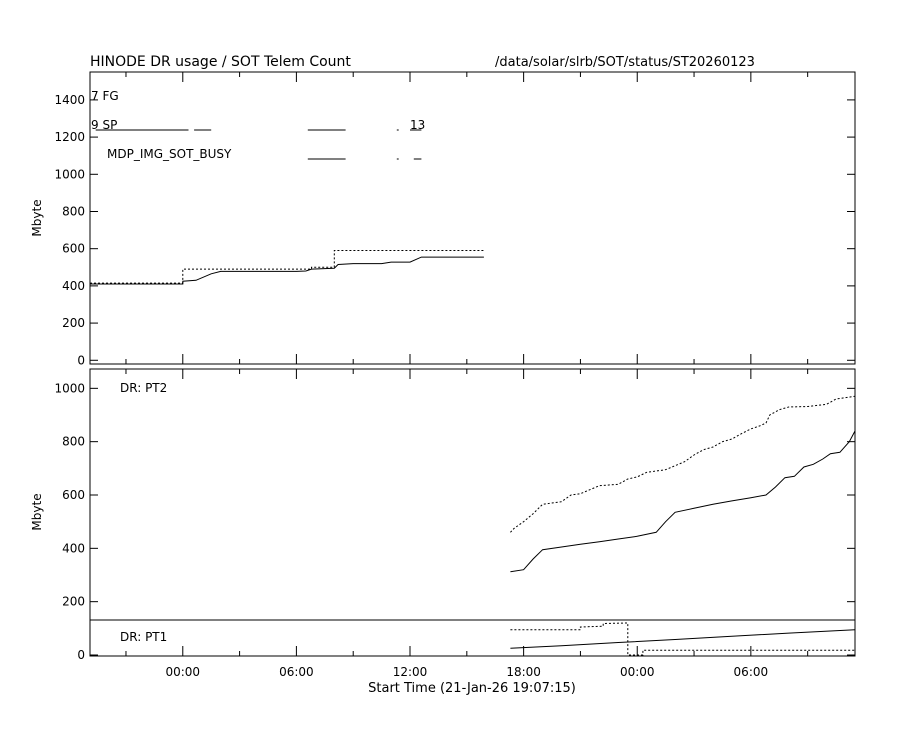 This screenshot has height=730, width=900. I want to click on bottom-ytick-label: 400, so click(73, 548).